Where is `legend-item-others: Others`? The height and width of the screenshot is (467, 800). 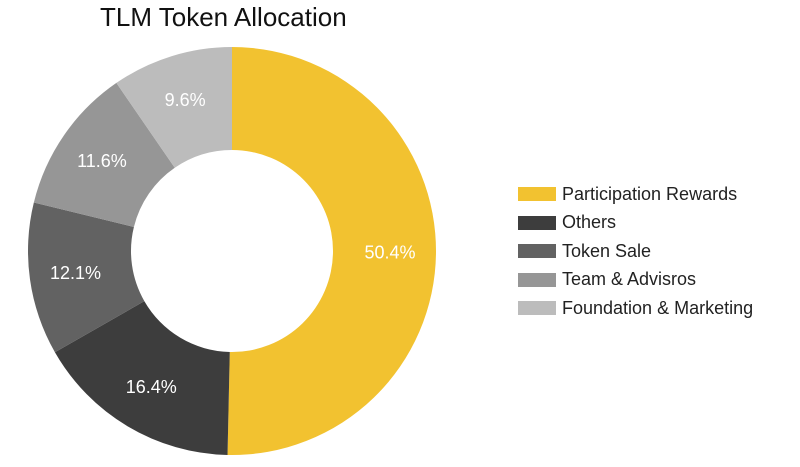 legend-item-others: Others is located at coordinates (635, 223).